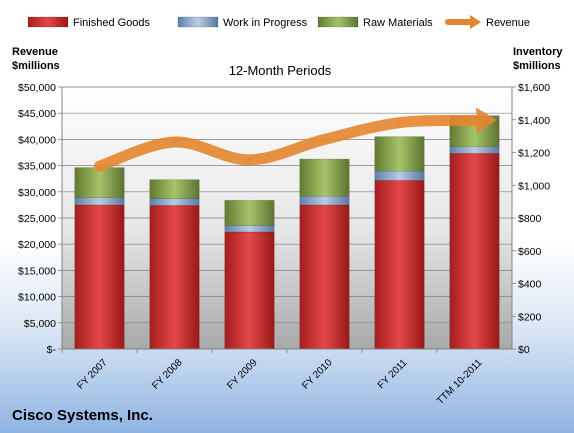 The width and height of the screenshot is (574, 433). What do you see at coordinates (537, 66) in the screenshot?
I see `right-axis-title-line2: $millions` at bounding box center [537, 66].